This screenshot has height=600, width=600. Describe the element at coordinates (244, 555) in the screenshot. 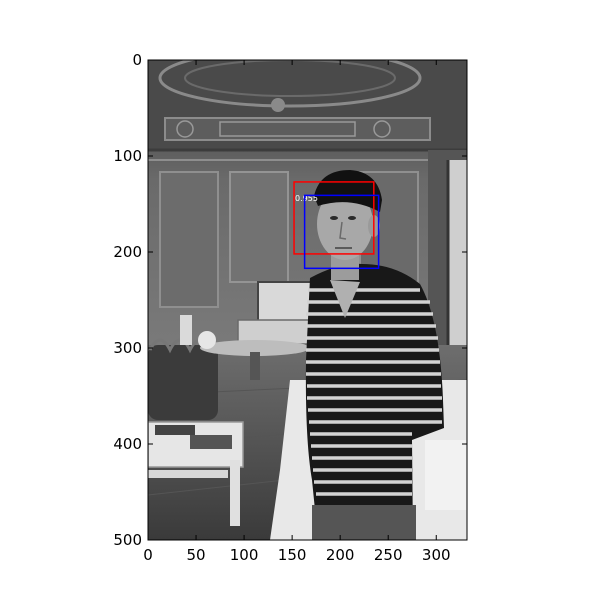

I see `x-tick-label: 100` at that location.